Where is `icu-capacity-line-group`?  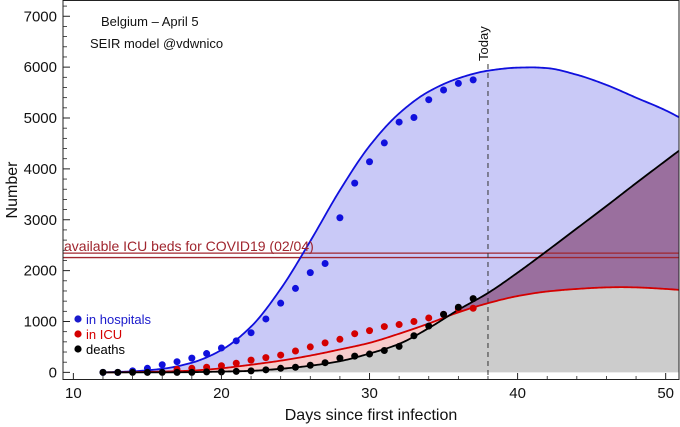
icu-capacity-line-group is located at coordinates (371, 255).